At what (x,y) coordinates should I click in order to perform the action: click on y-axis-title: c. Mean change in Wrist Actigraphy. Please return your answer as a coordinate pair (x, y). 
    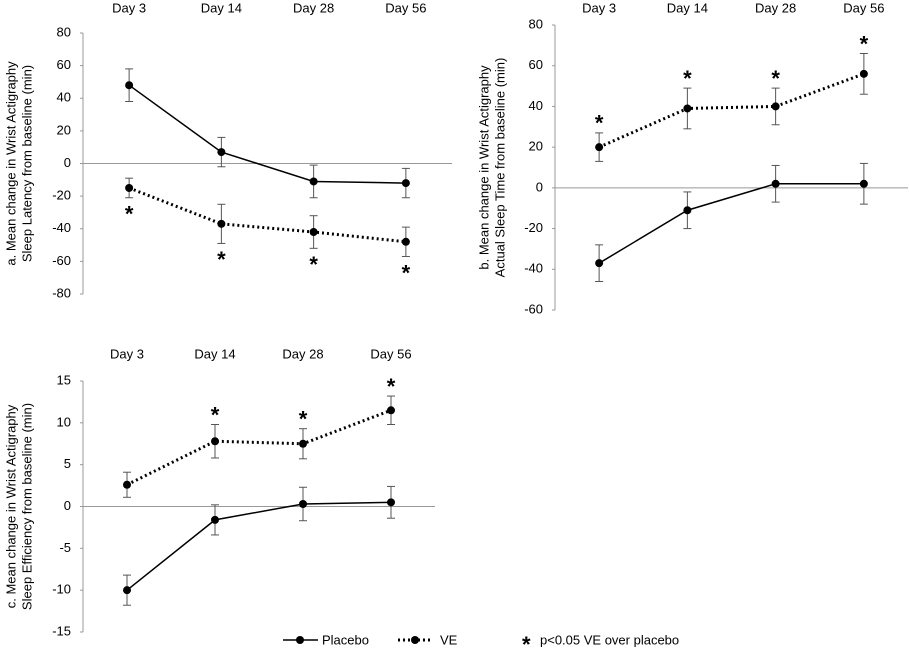
    Looking at the image, I should click on (10, 506).